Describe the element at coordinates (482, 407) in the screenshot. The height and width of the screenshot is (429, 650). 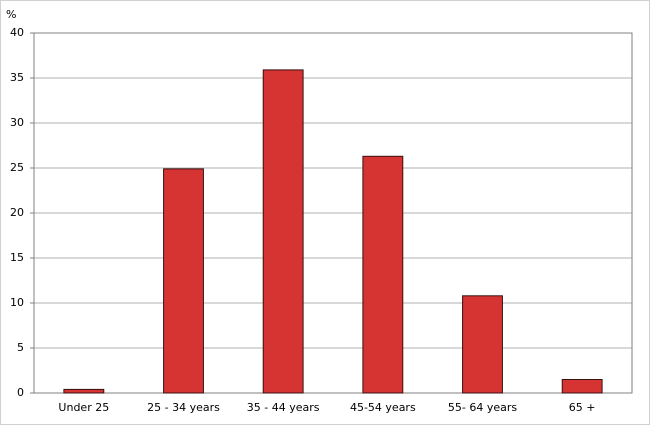
I see `x-tick-label: 55- 64 years` at that location.